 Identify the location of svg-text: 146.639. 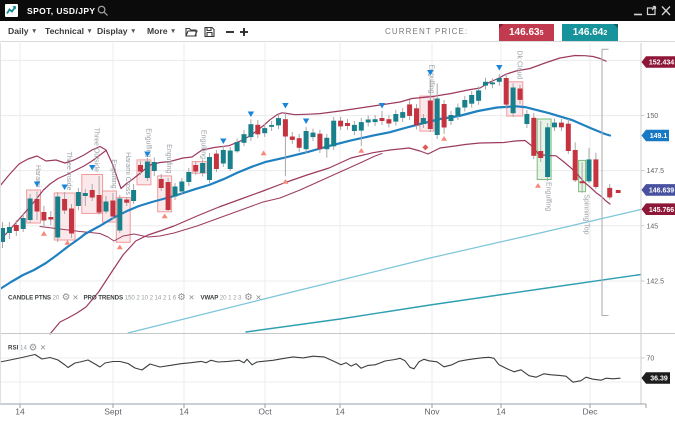
(661, 191).